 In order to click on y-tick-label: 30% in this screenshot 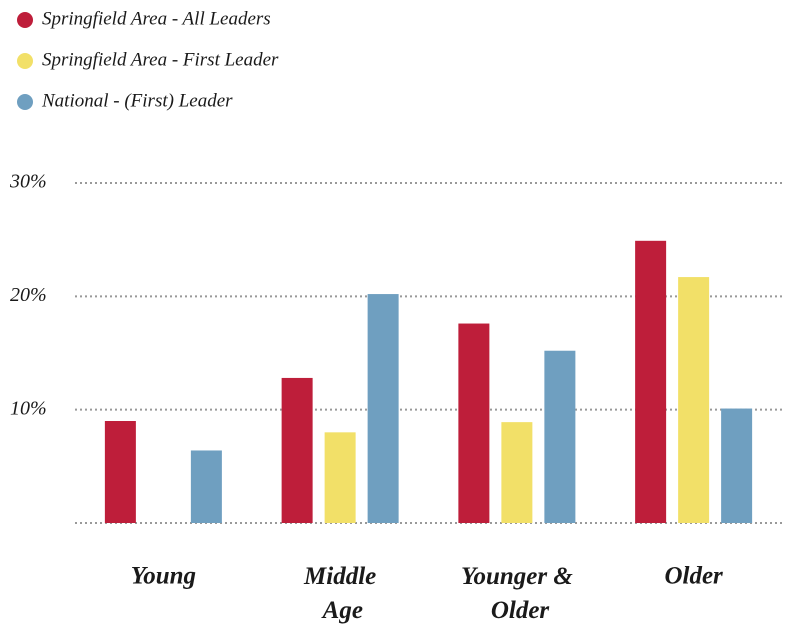, I will do `click(28, 182)`.